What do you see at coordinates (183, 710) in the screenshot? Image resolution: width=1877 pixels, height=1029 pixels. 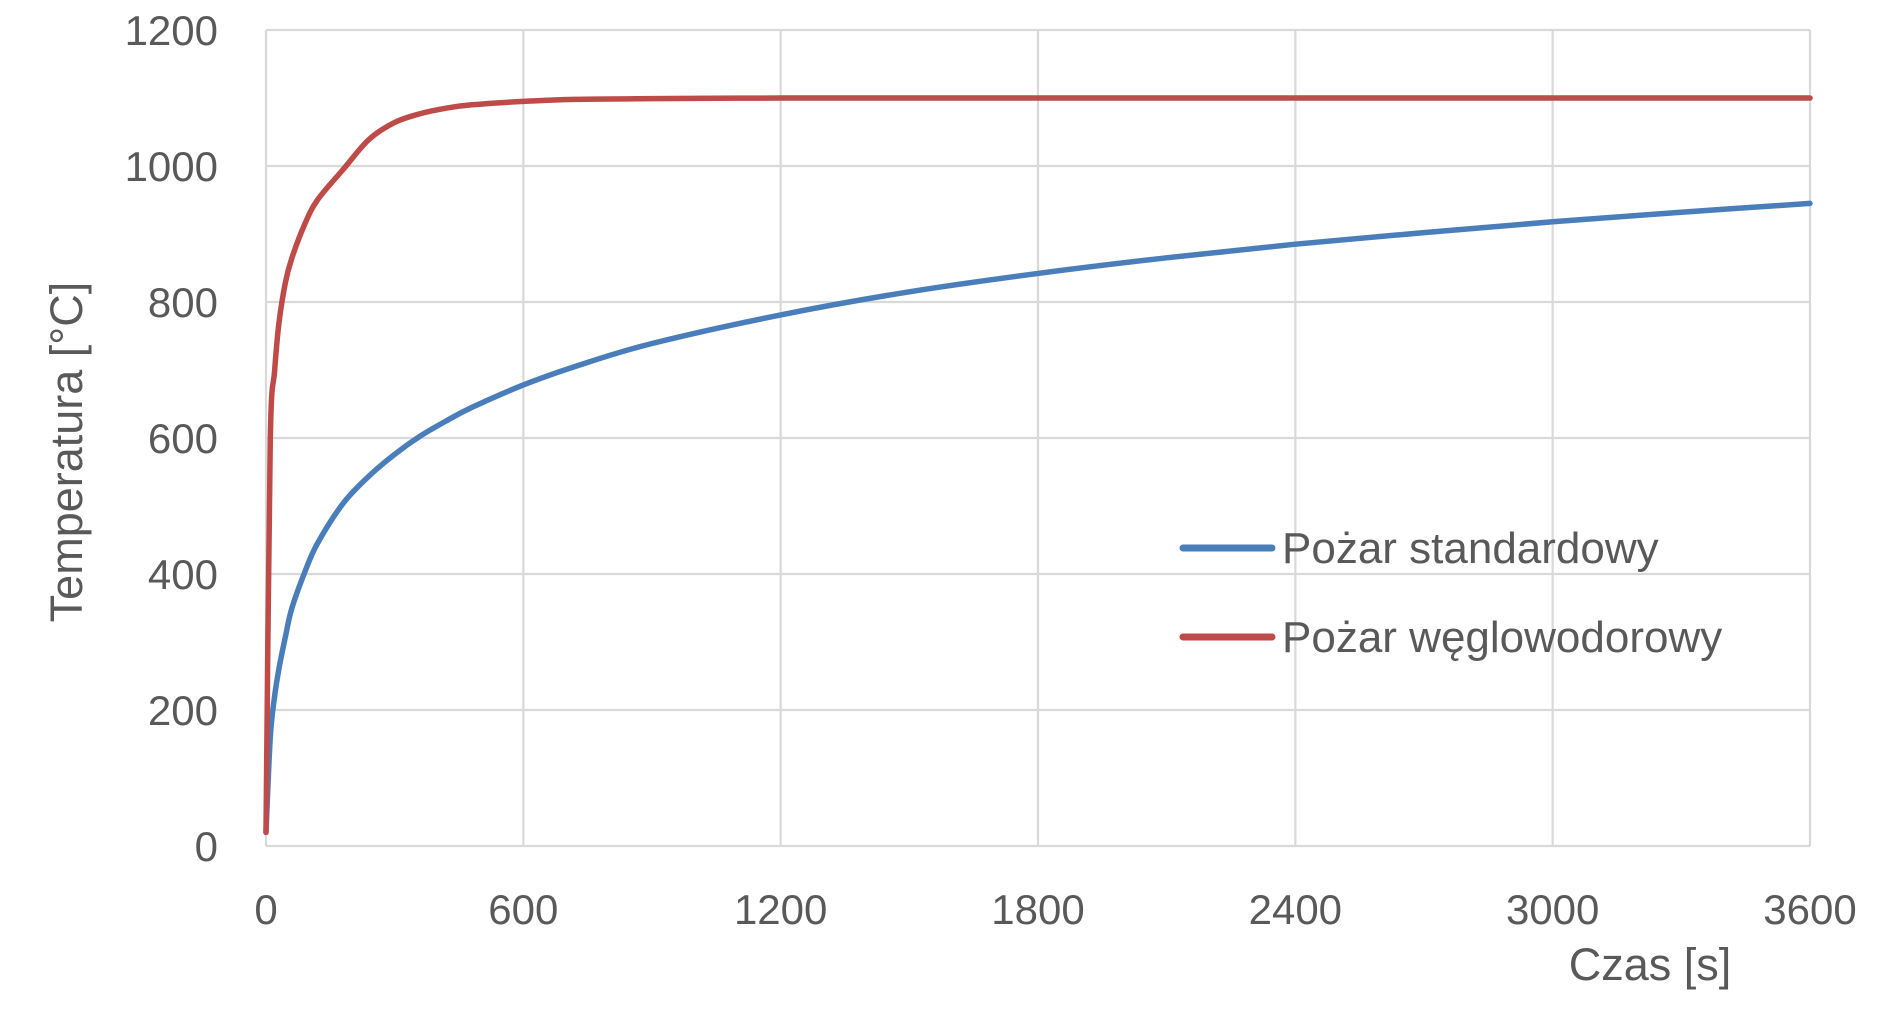 I see `y-tick-label: 200` at bounding box center [183, 710].